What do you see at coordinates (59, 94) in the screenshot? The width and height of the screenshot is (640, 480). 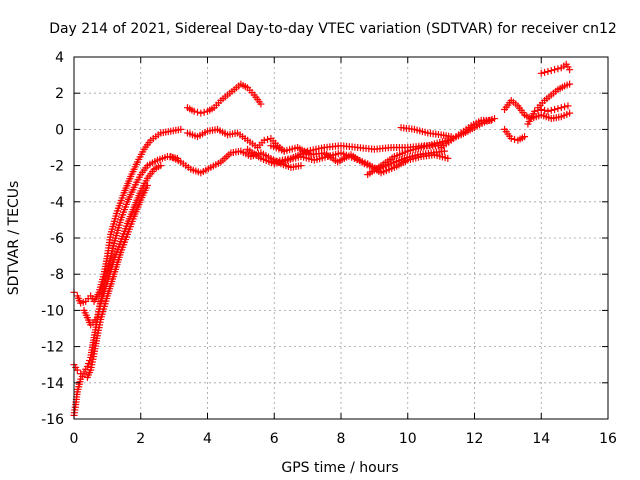 I see `y-tick-label: 2` at bounding box center [59, 94].